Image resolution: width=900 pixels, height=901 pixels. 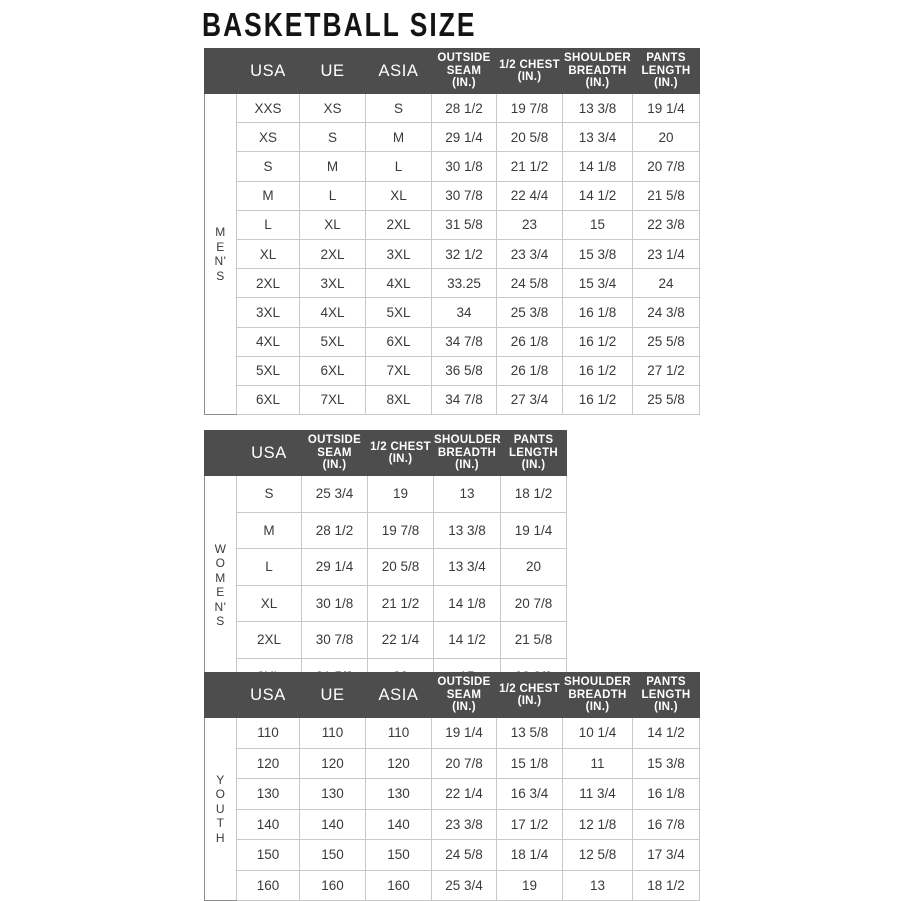 What do you see at coordinates (467, 567) in the screenshot?
I see `table-cell: 13 3/4` at bounding box center [467, 567].